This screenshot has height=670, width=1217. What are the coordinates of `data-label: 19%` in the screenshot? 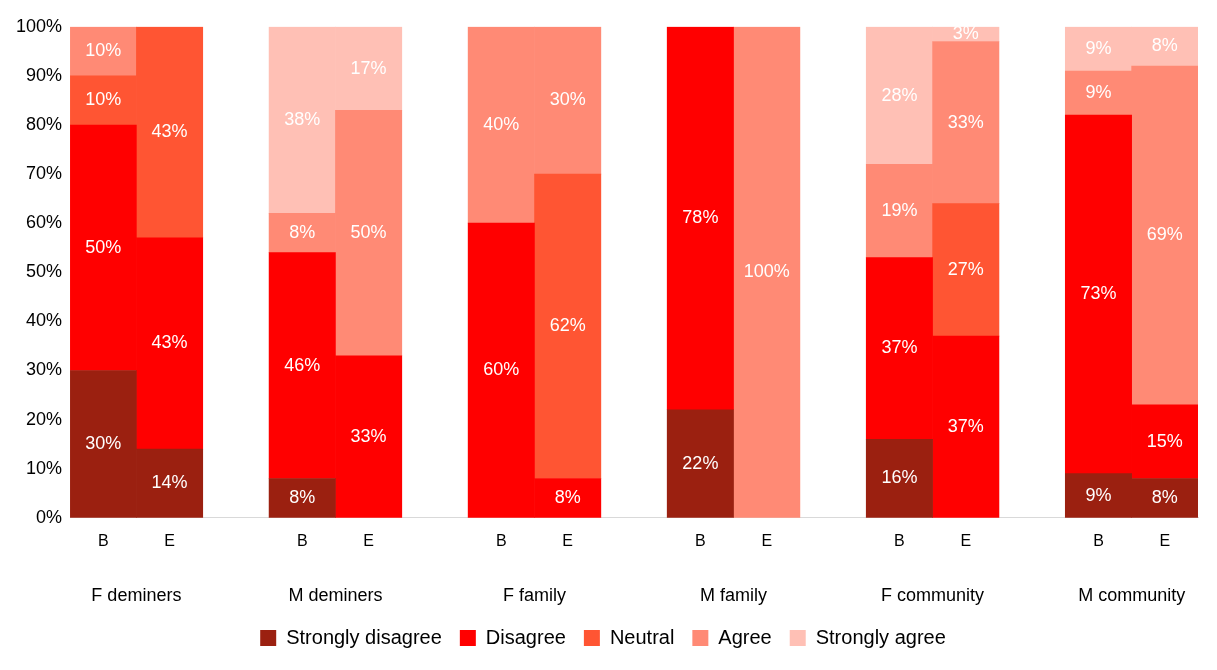 It's located at (899, 209).